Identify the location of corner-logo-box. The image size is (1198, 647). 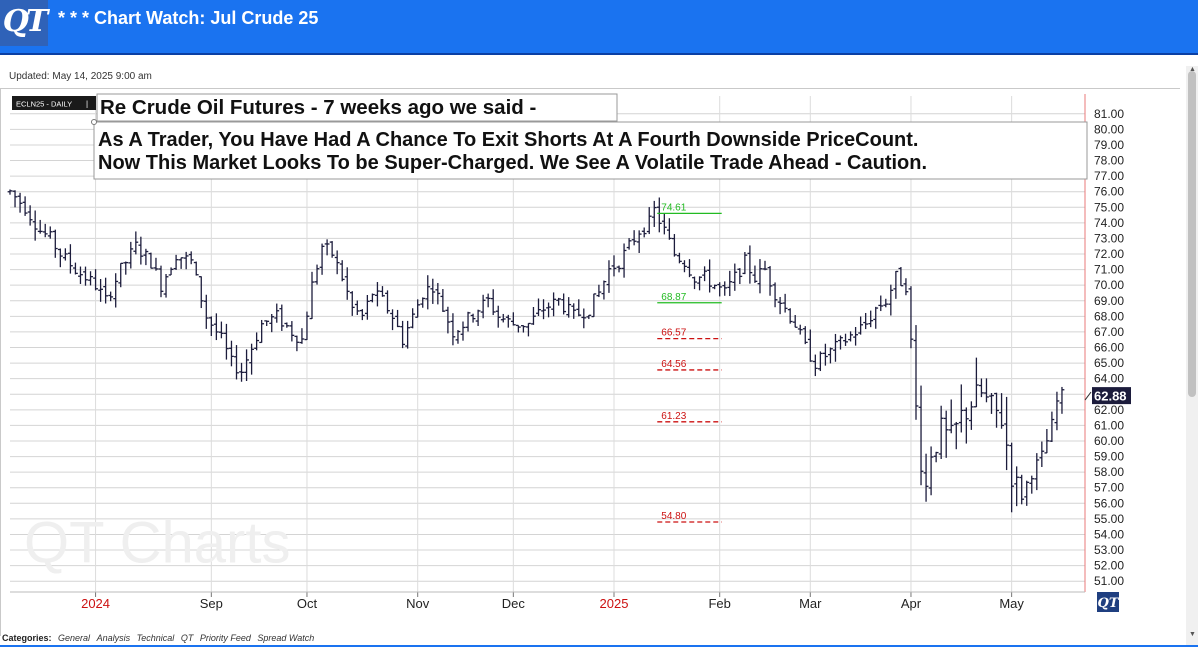
(1108, 602).